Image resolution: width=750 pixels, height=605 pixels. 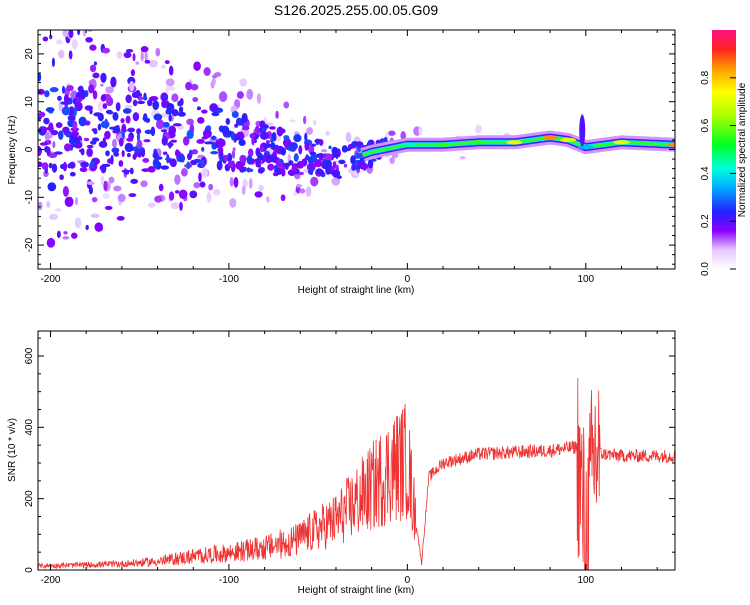 I want to click on y-tick-label: 0, so click(x=29, y=570).